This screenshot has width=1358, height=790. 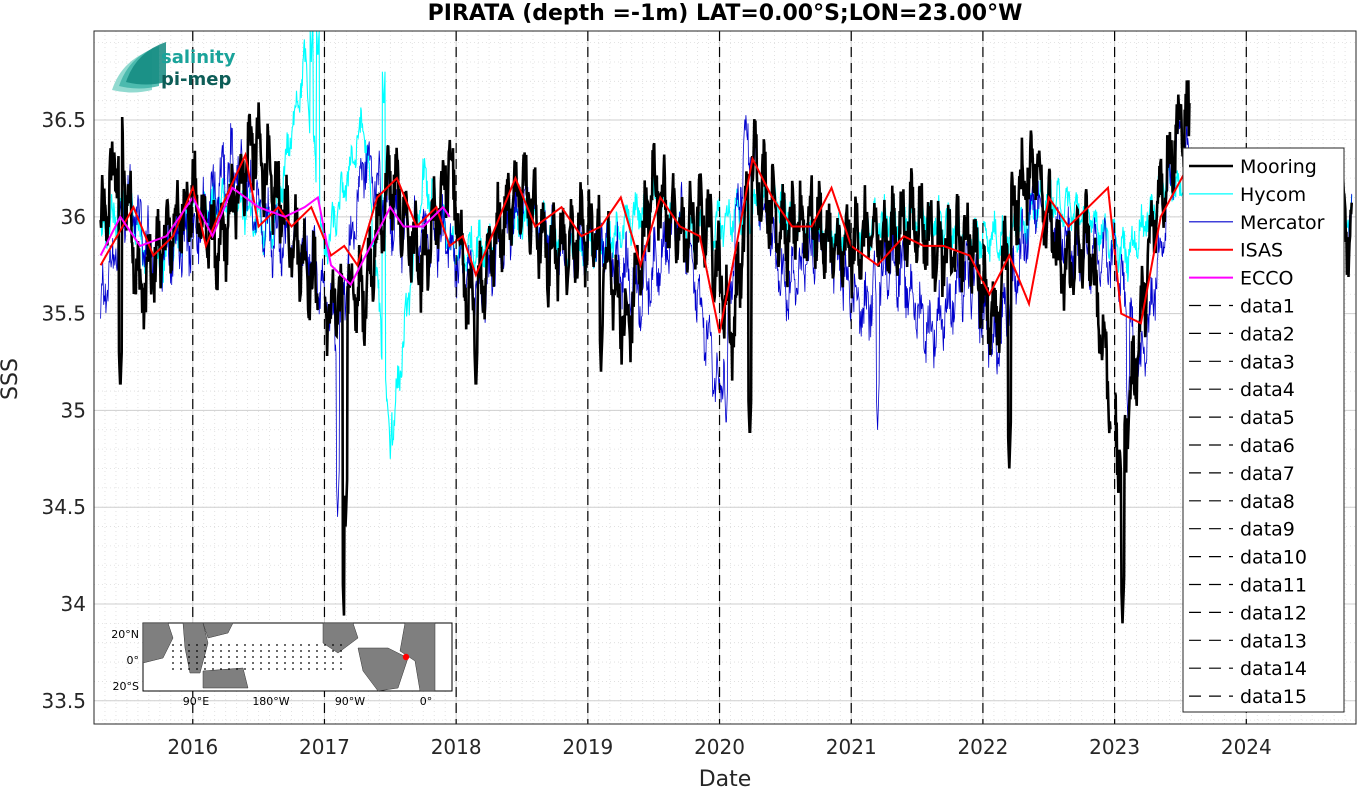 What do you see at coordinates (1267, 418) in the screenshot?
I see `legend-label-data5: data5` at bounding box center [1267, 418].